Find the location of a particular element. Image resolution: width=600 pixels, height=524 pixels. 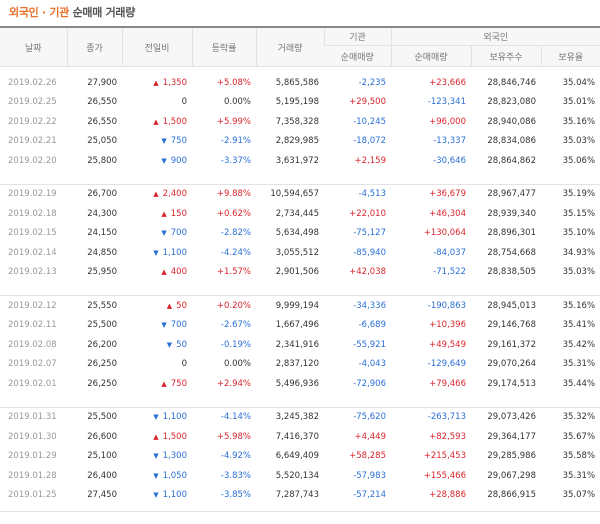

cell-foreign-holdings: 29,364,177 is located at coordinates (511, 436).